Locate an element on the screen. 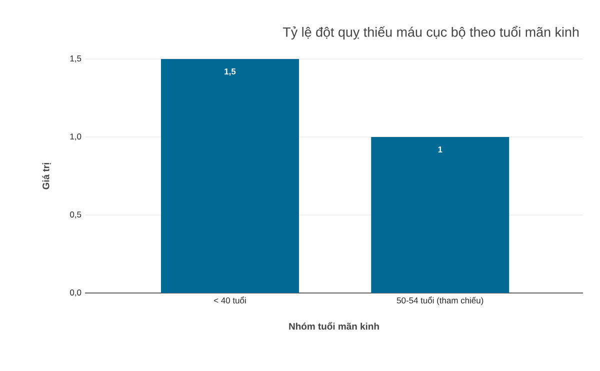 This screenshot has width=600, height=371. y-tick-label: 0,0 is located at coordinates (76, 293).